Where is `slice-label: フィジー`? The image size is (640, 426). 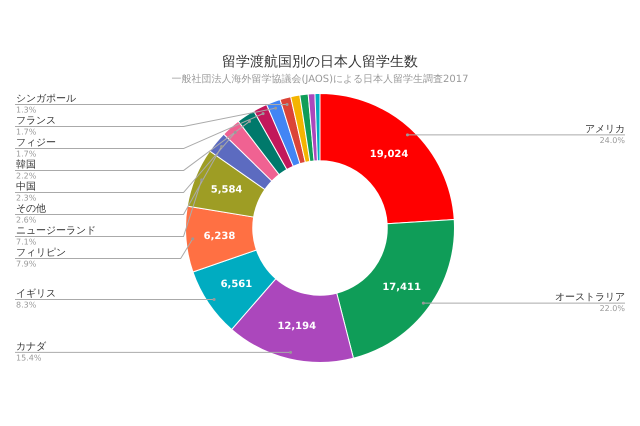 slice-label: フィジー is located at coordinates (36, 143).